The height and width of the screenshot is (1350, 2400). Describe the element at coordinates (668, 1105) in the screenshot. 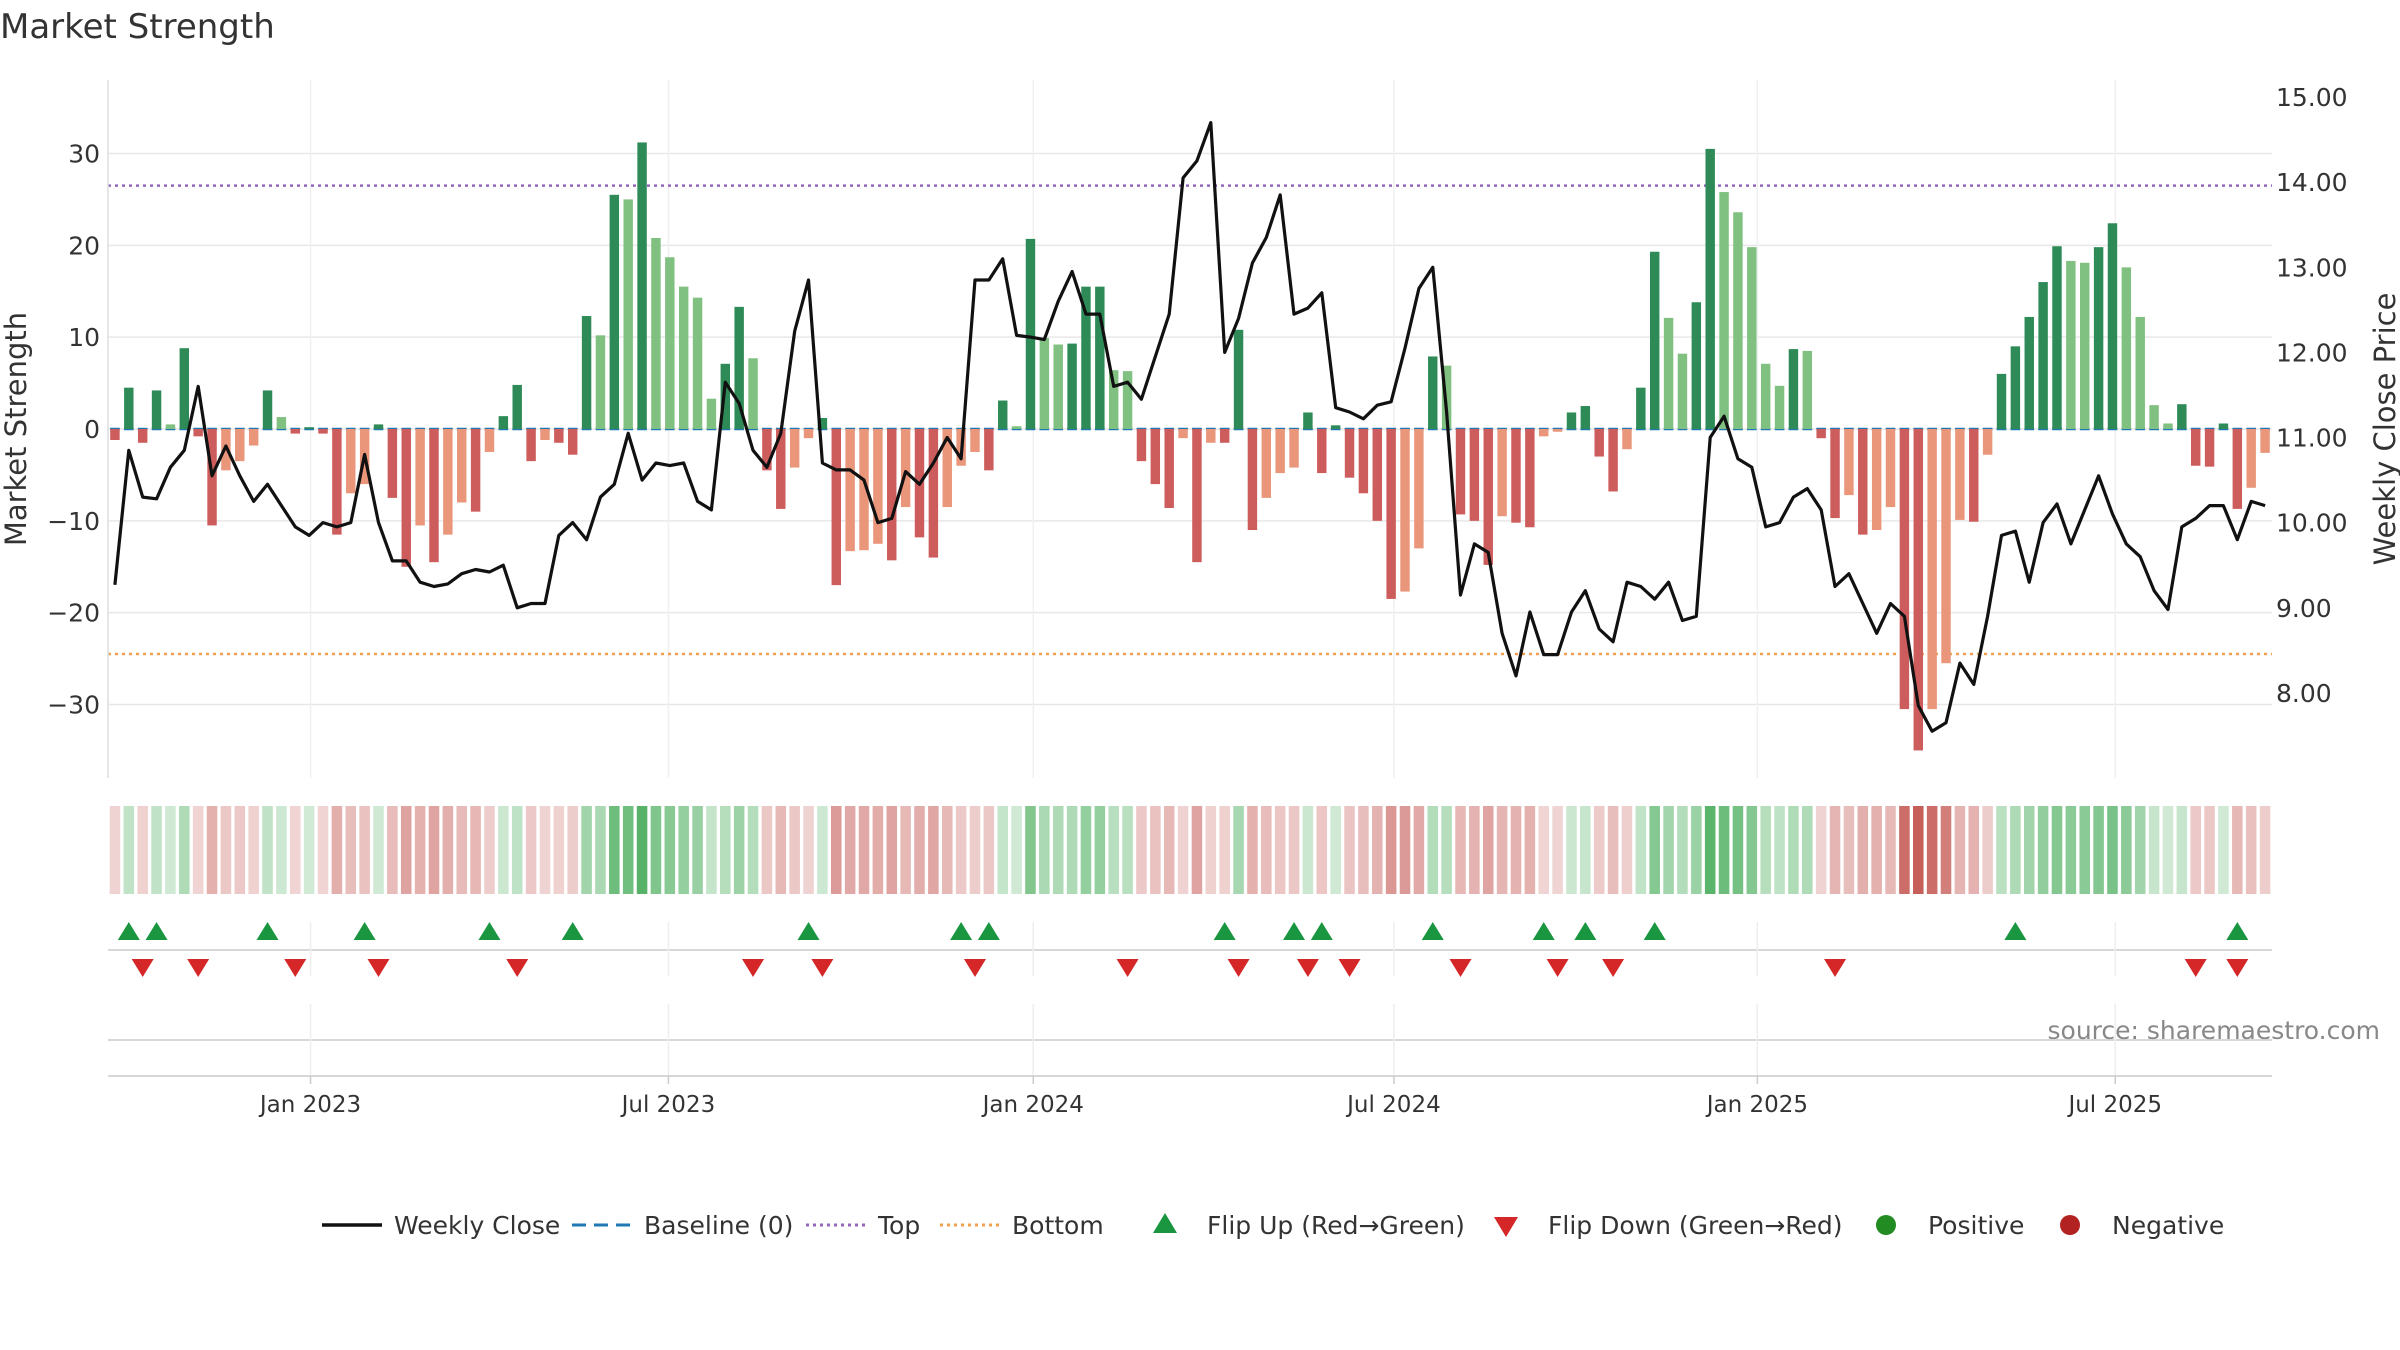

I see `x-tick-label: Jul 2023` at that location.